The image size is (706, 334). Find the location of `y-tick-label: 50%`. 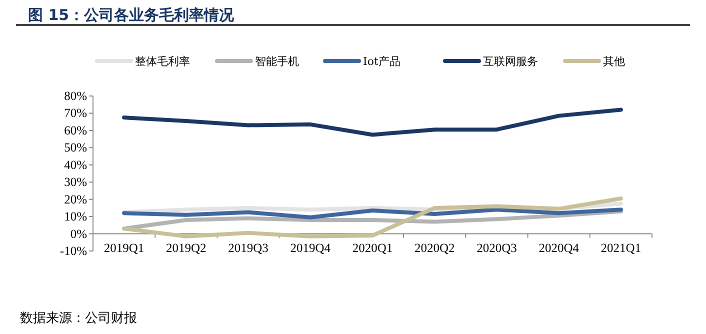

y-tick-label: 50% is located at coordinates (75, 147).